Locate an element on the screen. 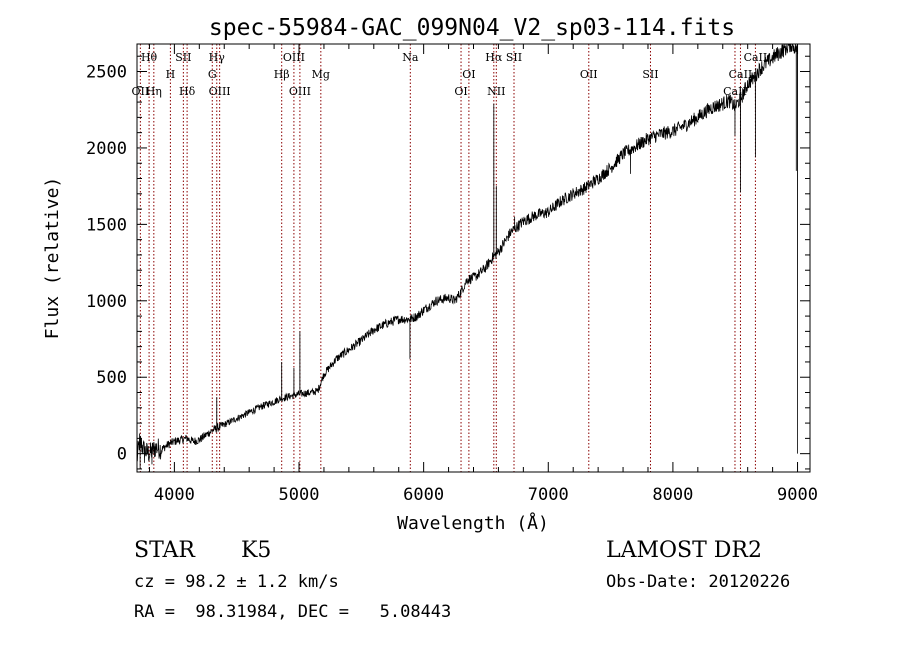 This screenshot has width=900, height=649. line-marker-label: NII is located at coordinates (496, 91).